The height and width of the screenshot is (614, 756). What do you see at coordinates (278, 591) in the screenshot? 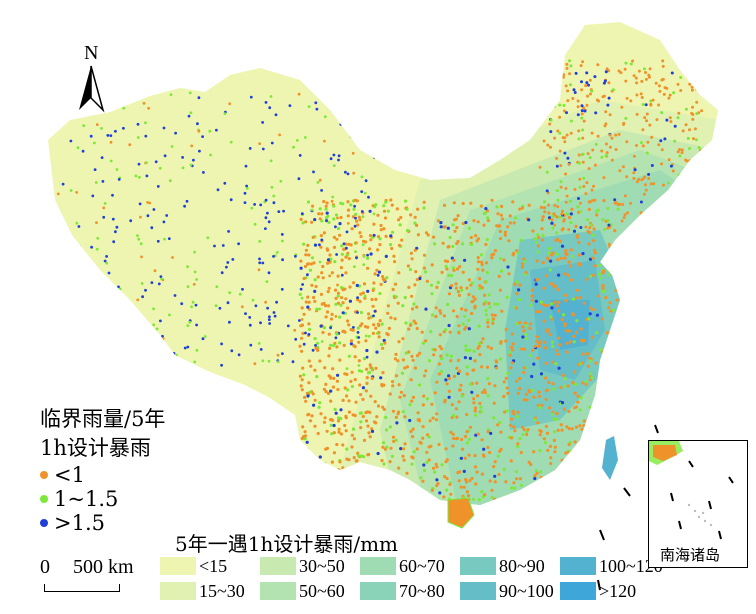
I see `color-swatch-icon` at bounding box center [278, 591].